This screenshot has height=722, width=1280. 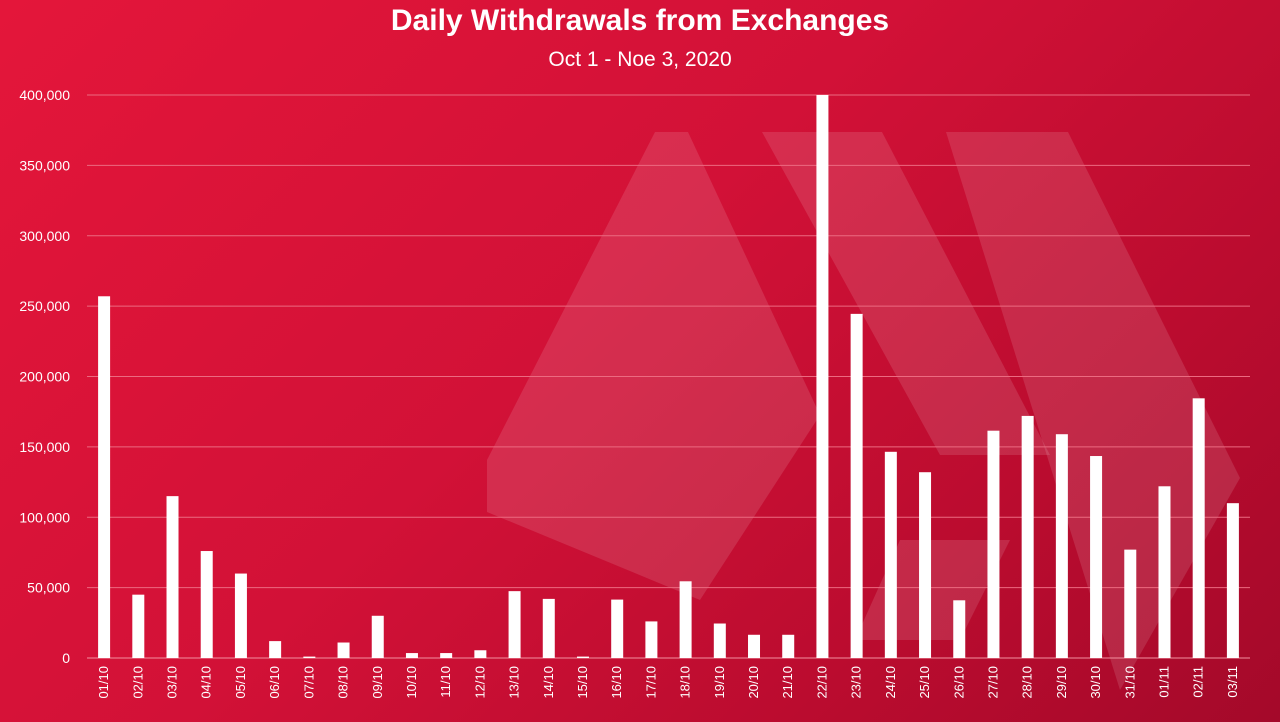 I want to click on x-tick-label: 01/11, so click(x=1163, y=682).